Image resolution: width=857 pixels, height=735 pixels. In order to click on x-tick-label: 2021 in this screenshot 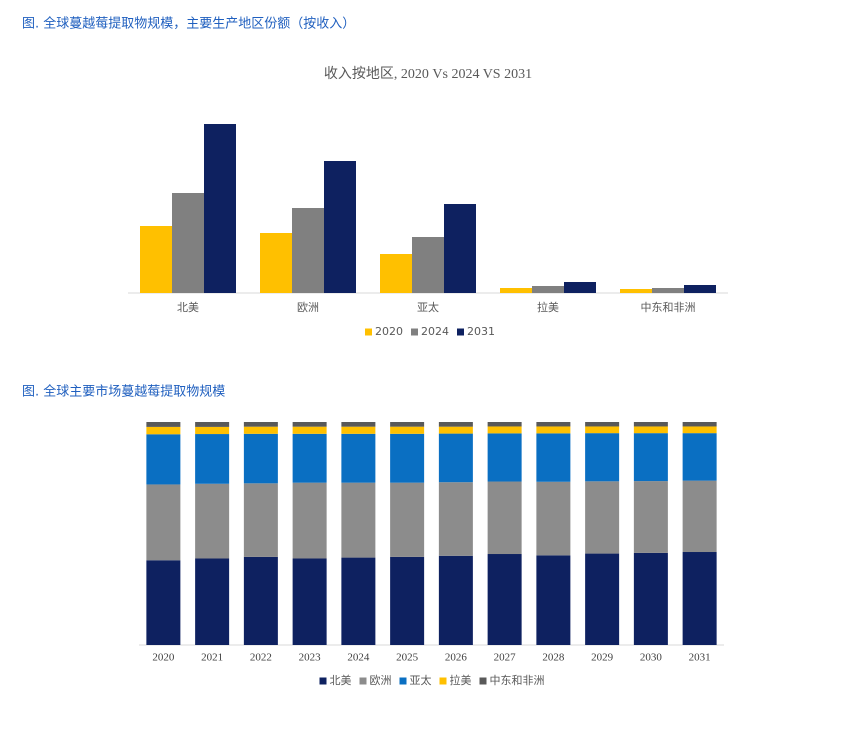, I will do `click(212, 658)`.